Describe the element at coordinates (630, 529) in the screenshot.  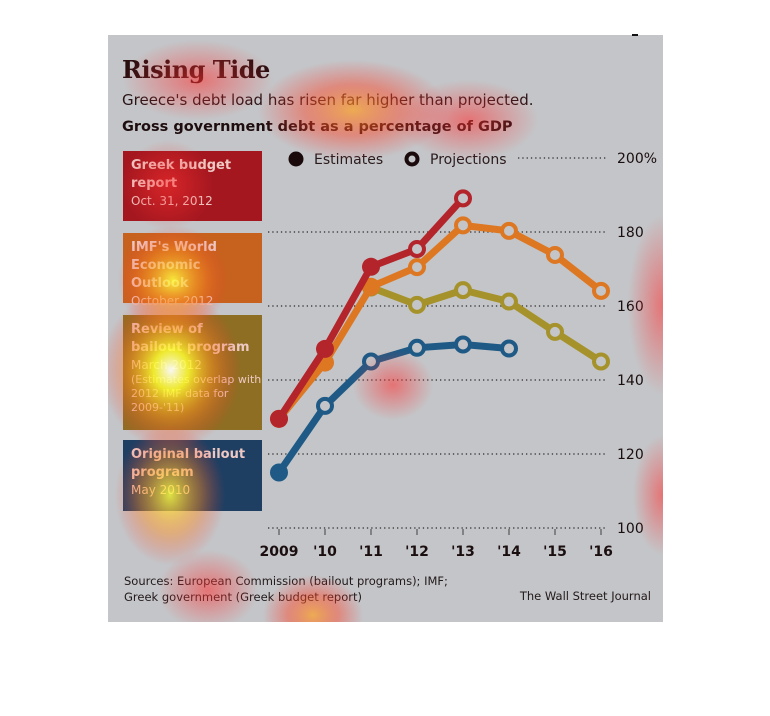
I see `y-tick-label: 100` at that location.